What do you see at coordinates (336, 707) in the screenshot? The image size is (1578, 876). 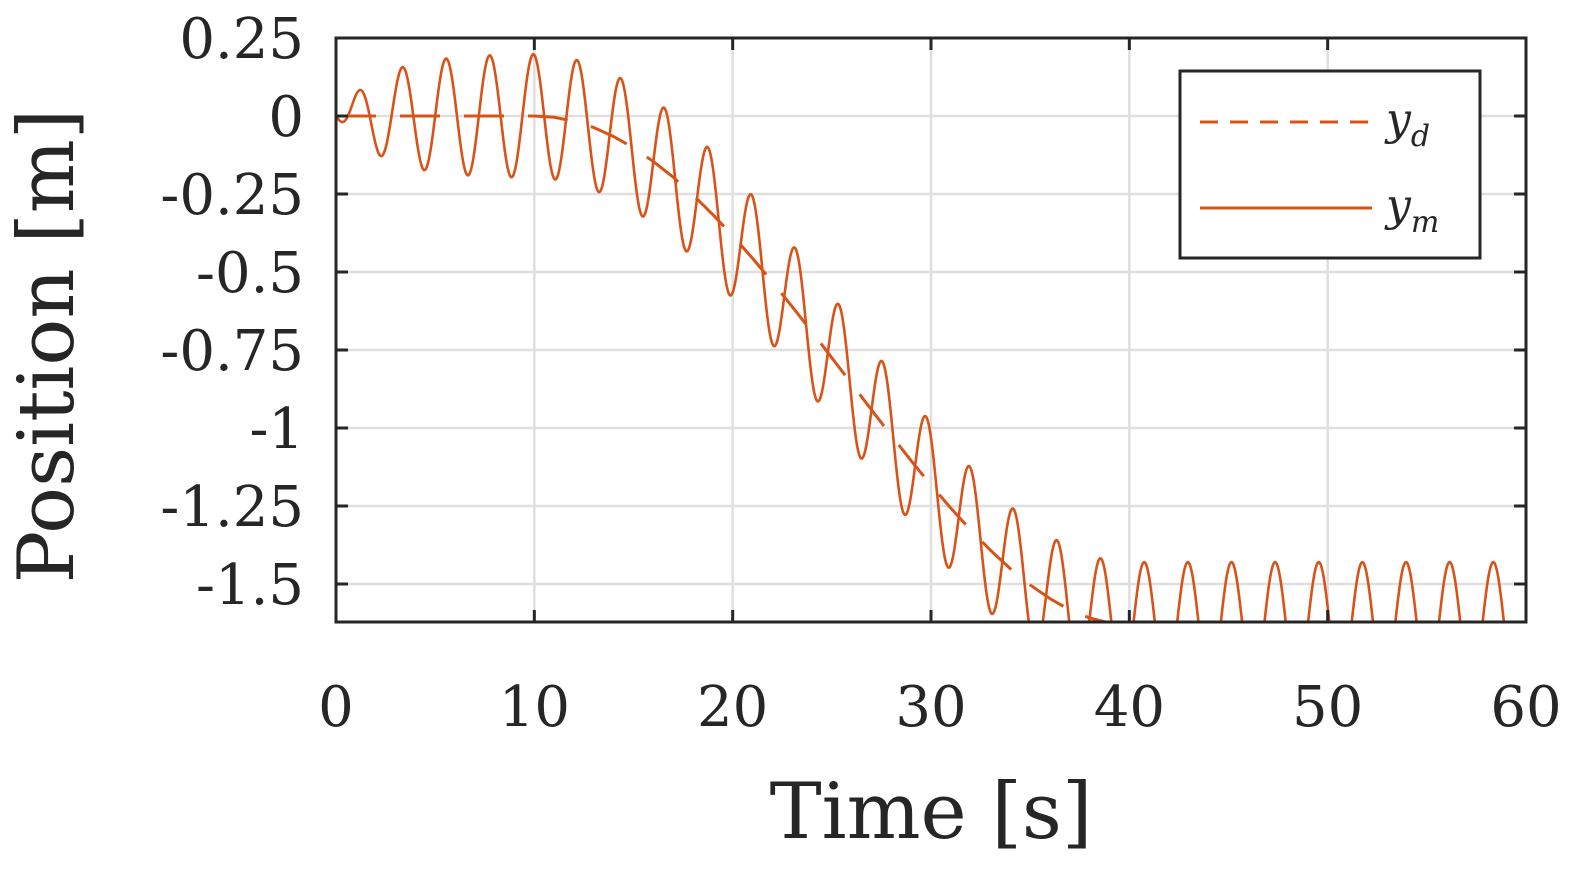 I see `x-tick-label: 0` at bounding box center [336, 707].